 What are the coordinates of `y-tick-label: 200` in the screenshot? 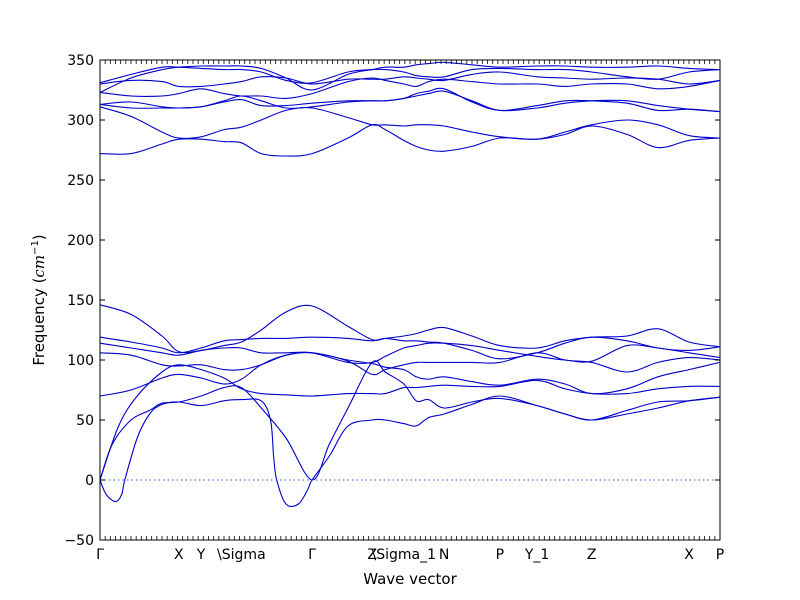 It's located at (80, 241).